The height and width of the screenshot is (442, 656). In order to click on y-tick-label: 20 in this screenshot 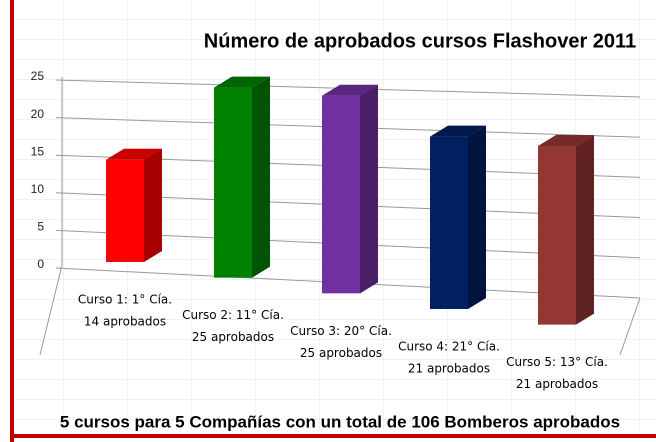, I will do `click(38, 114)`.